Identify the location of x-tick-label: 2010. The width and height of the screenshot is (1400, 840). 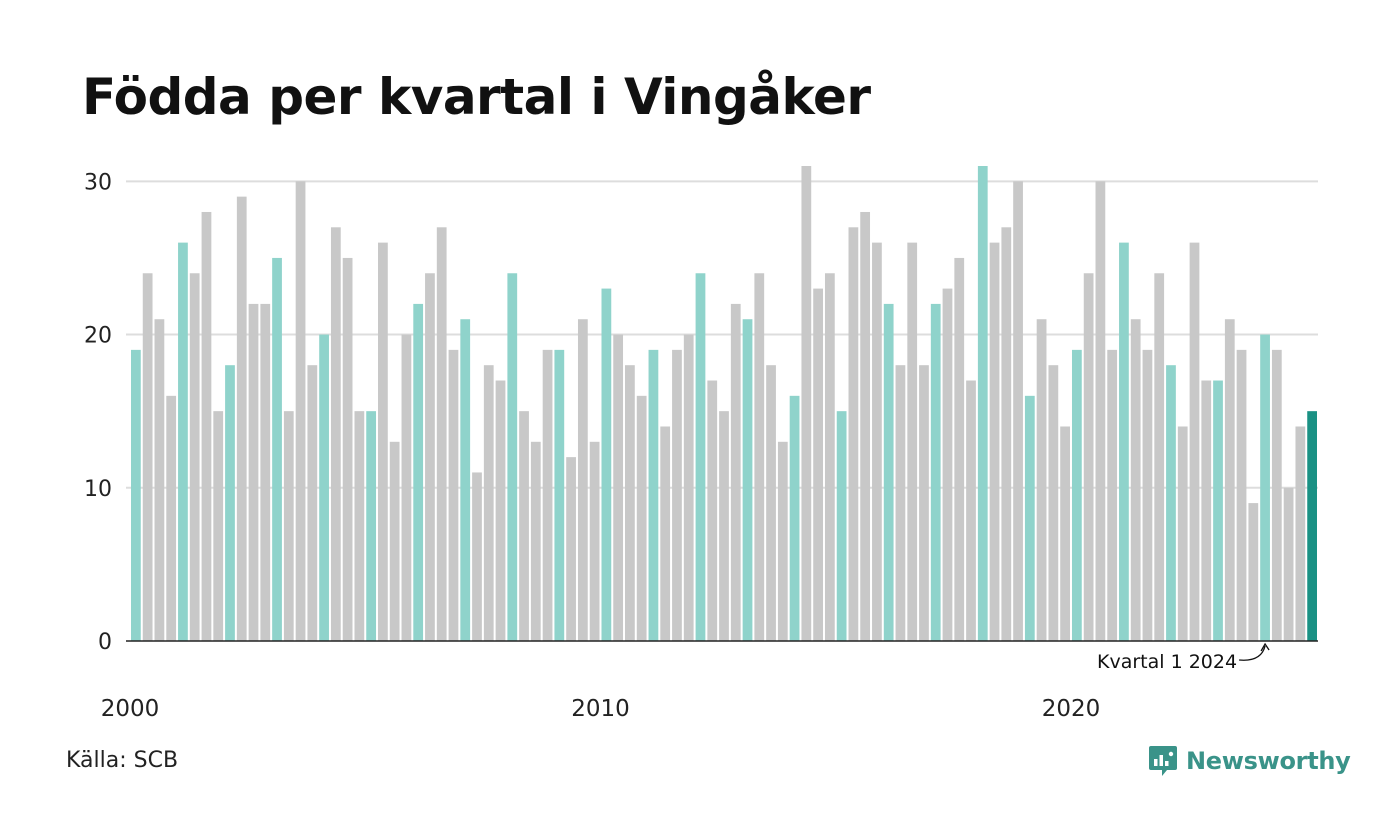
(600, 709).